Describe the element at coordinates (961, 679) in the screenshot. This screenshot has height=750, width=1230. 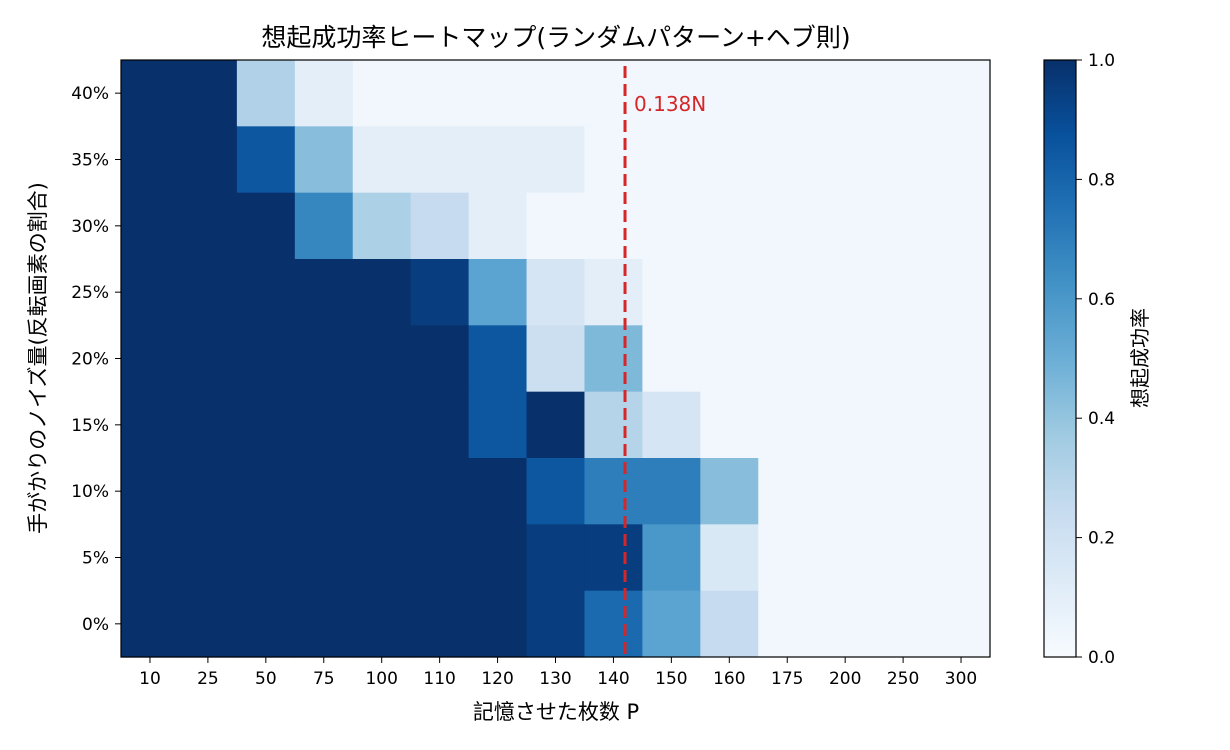
I see `x-tick-label: 300` at that location.